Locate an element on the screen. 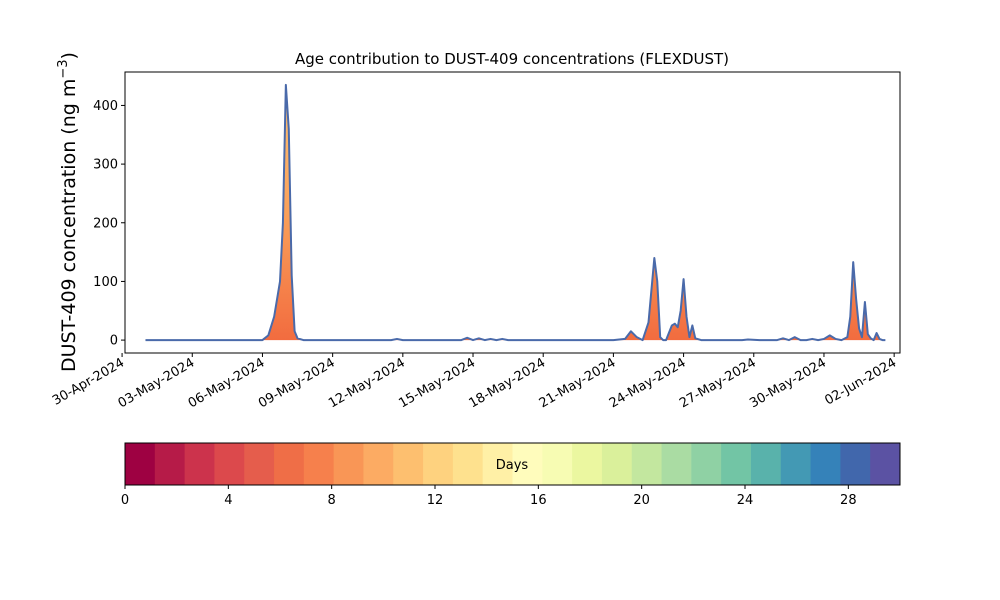 This screenshot has height=600, width=1000. colorbar-tick-label: 16 is located at coordinates (538, 500).